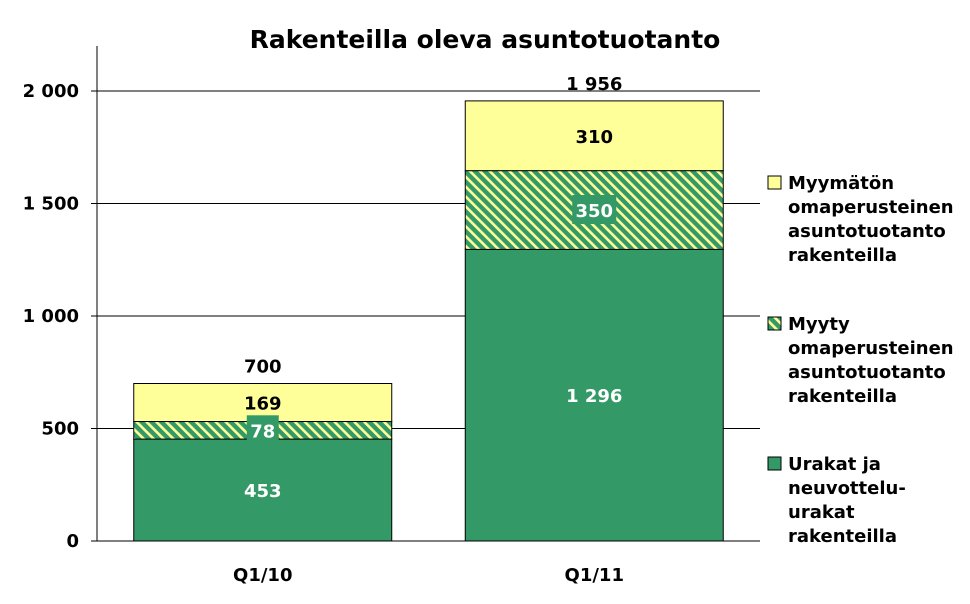 The width and height of the screenshot is (970, 604). Describe the element at coordinates (72, 541) in the screenshot. I see `y-tick-label: 0` at that location.